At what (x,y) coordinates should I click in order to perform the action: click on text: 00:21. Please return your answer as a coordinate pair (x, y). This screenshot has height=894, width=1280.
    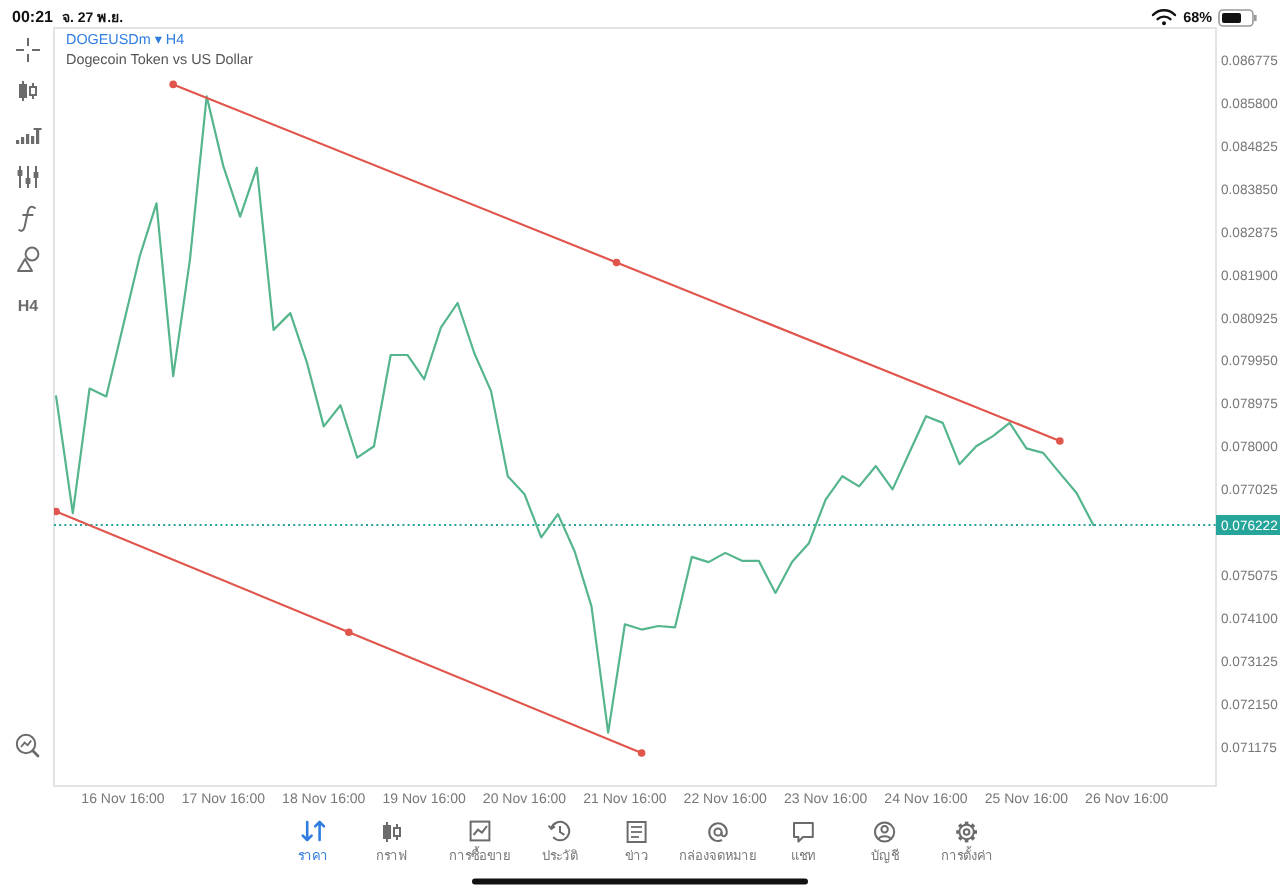
    Looking at the image, I should click on (33, 17).